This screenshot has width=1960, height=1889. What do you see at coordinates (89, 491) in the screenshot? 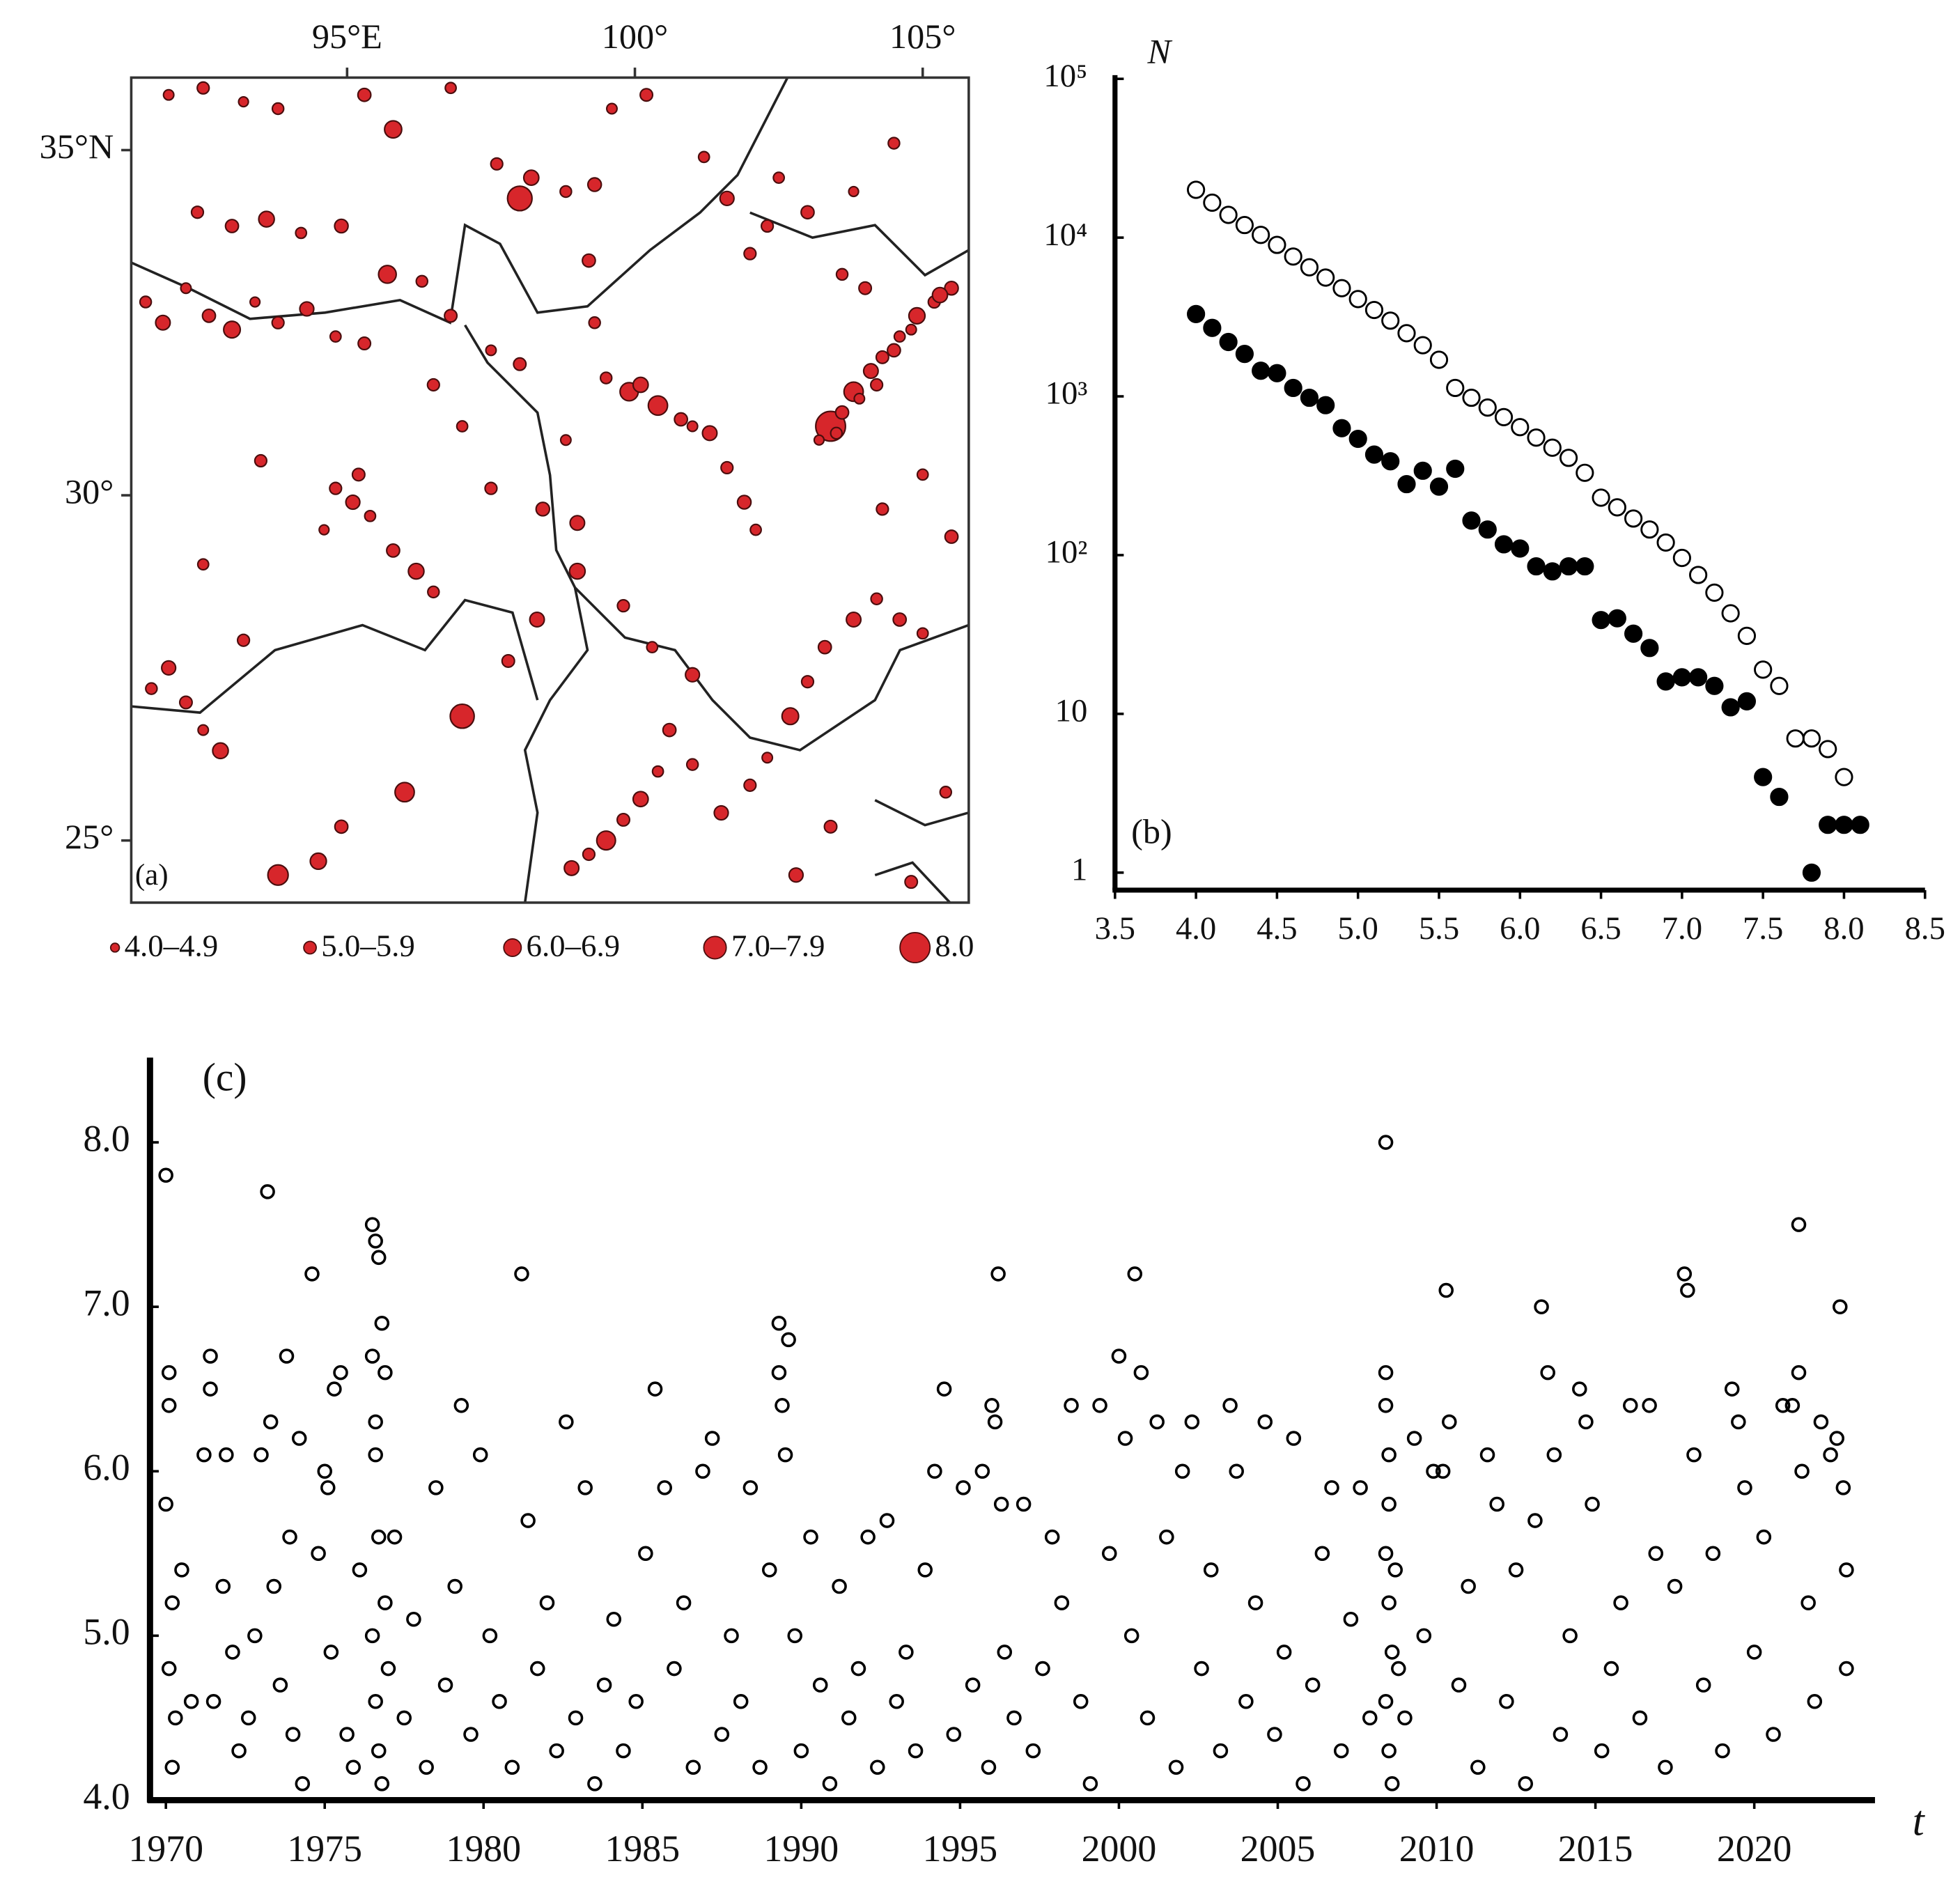
I see `y-tick-label: 30°` at bounding box center [89, 491].